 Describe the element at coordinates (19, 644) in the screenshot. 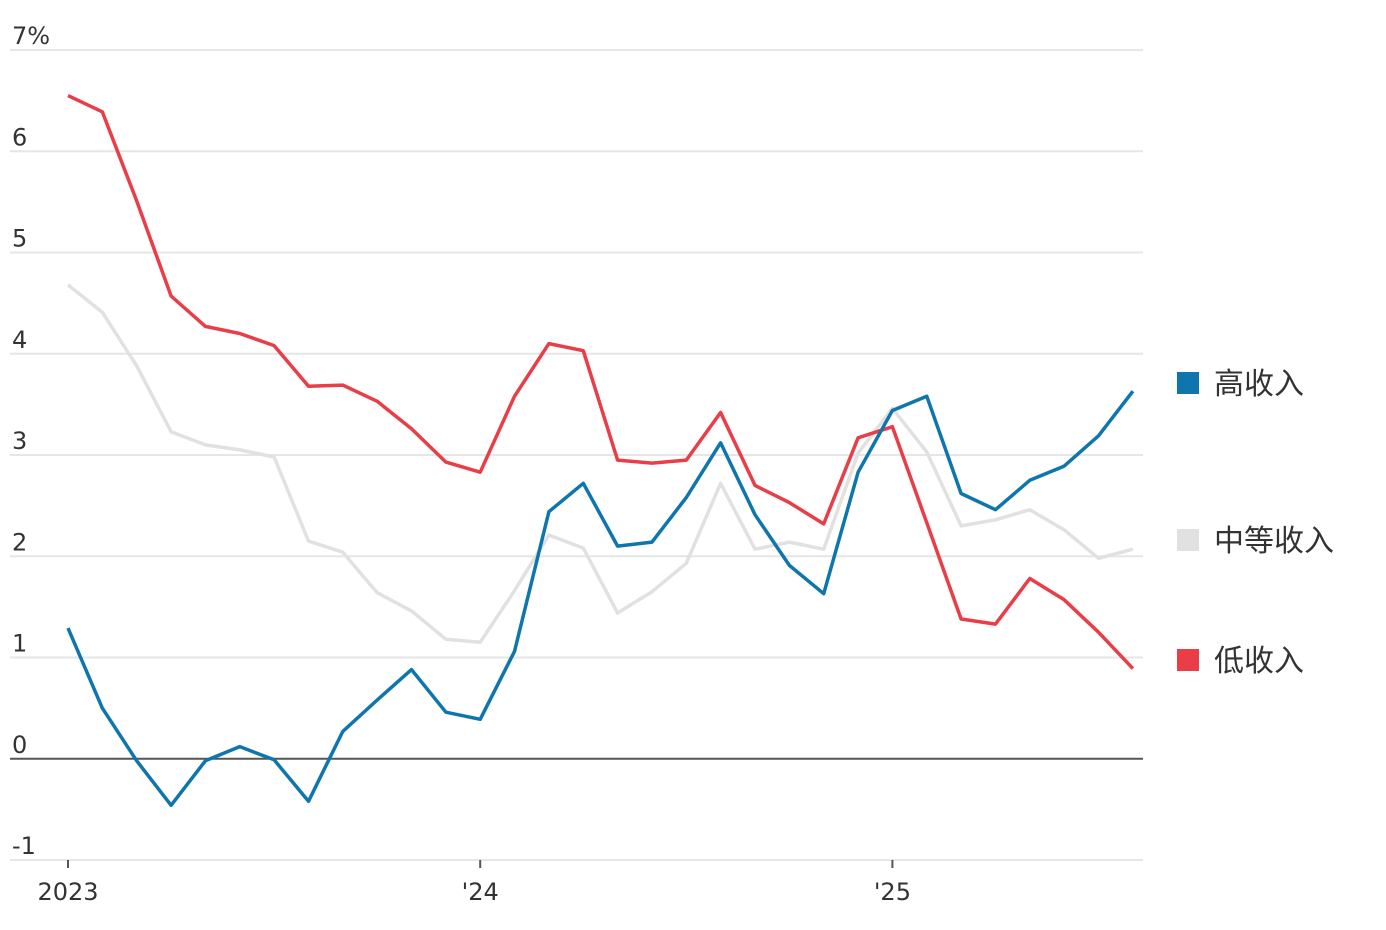

I see `y-tick-label: 1` at that location.